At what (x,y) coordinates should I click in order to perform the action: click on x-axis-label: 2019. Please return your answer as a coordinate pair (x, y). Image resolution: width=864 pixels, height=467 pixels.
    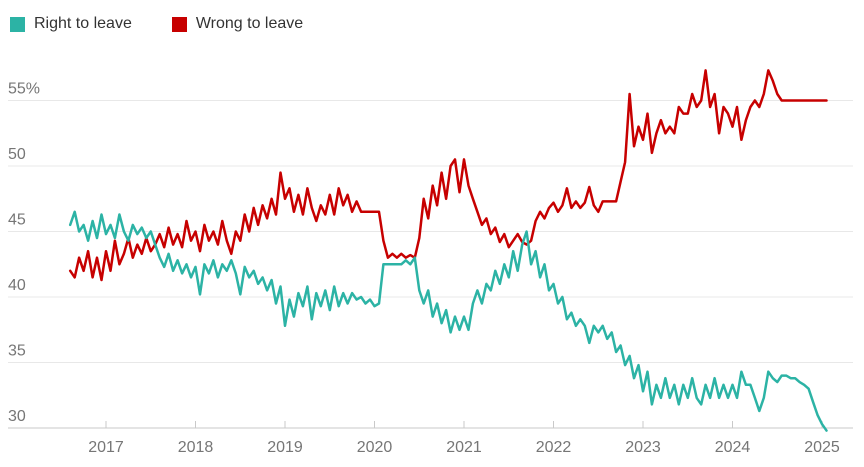
    Looking at the image, I should click on (285, 447).